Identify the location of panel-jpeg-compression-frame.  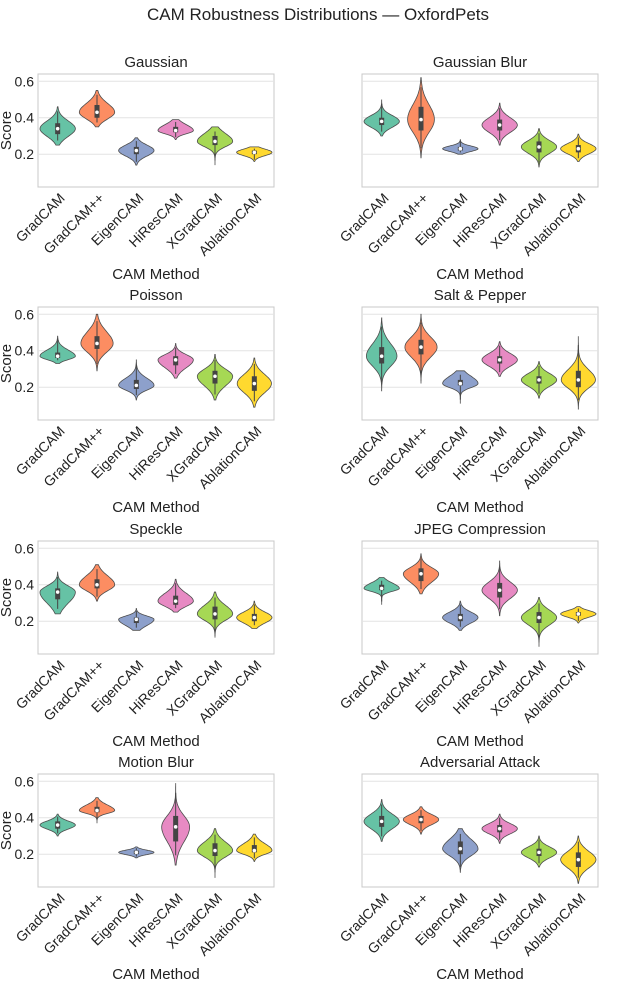
(480, 597).